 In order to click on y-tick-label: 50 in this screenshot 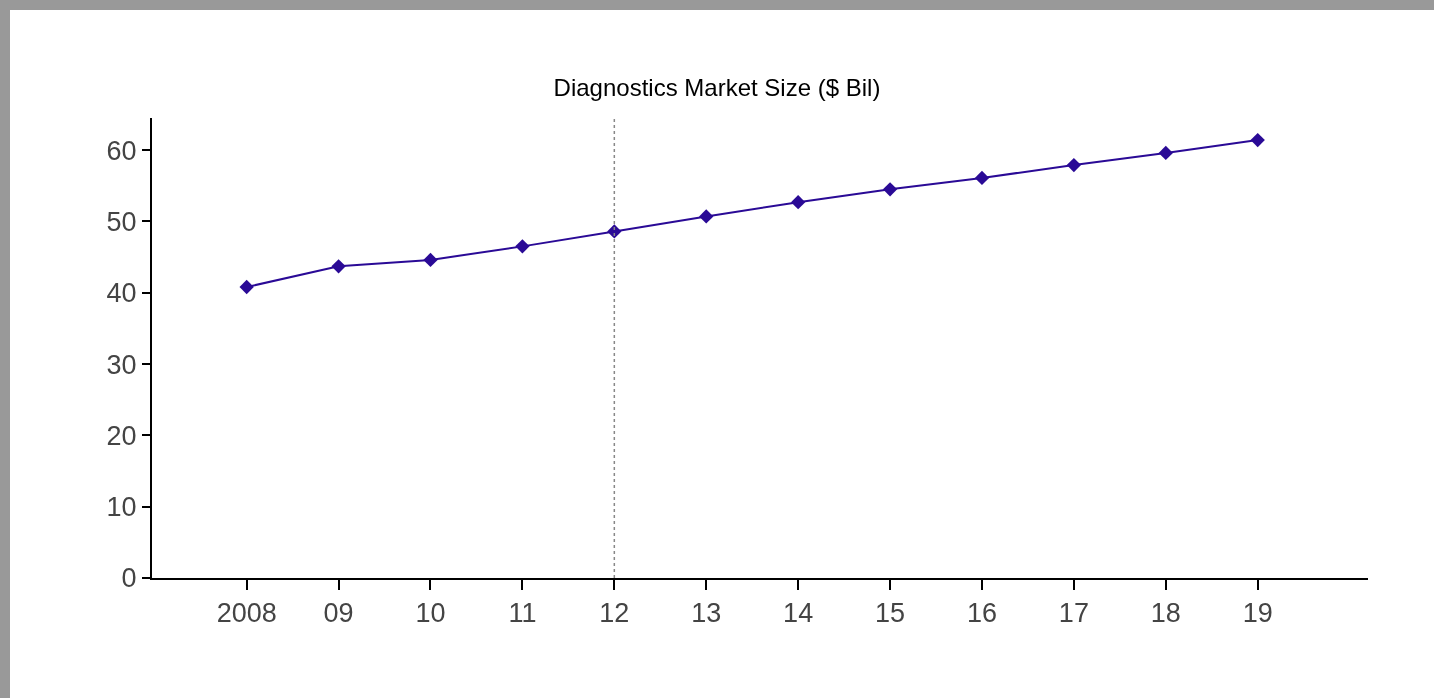, I will do `click(121, 221)`.